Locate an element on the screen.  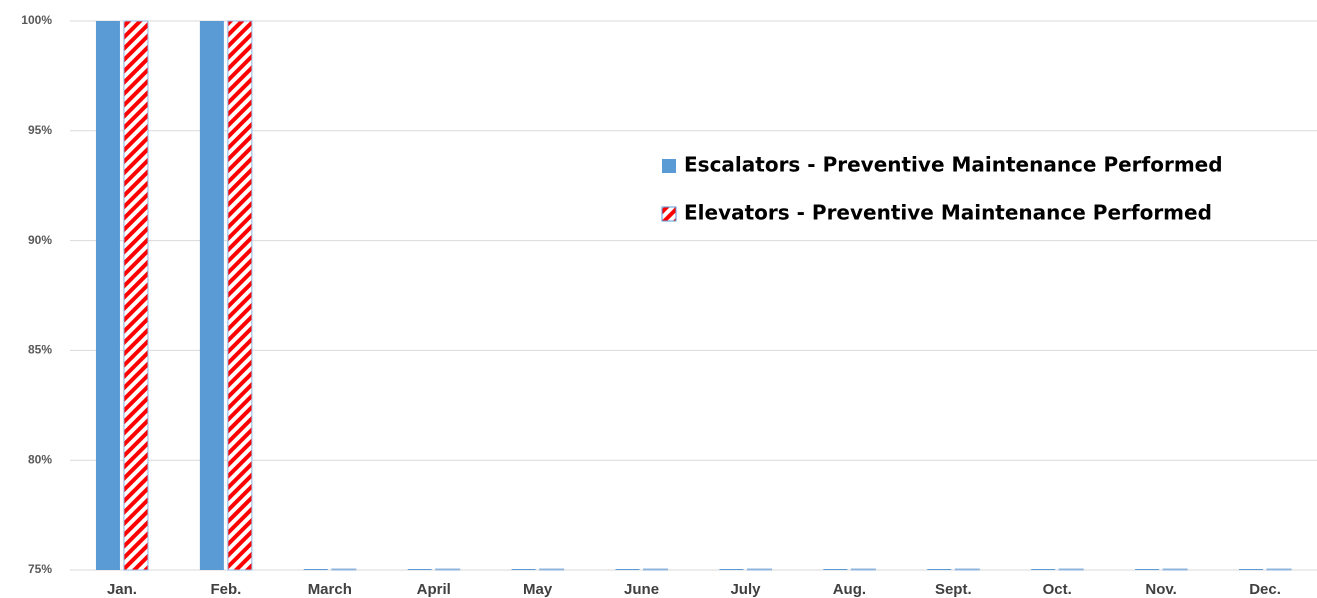
y-tick-label: 95% is located at coordinates (40, 130).